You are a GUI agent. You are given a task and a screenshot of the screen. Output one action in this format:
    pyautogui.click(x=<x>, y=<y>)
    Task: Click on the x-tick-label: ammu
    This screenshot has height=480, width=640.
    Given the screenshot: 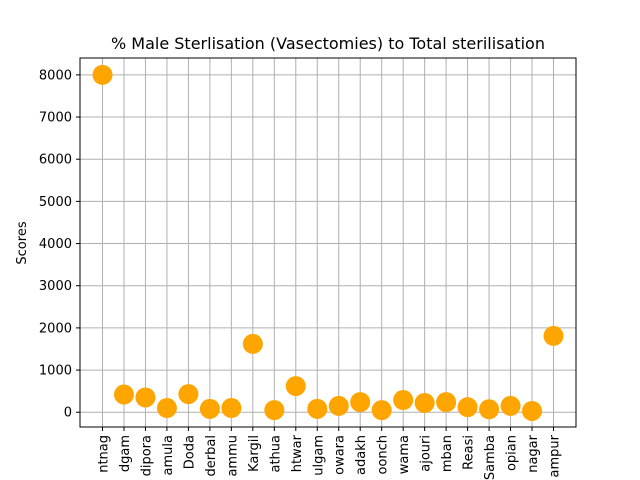 What is the action you would take?
    pyautogui.click(x=232, y=456)
    